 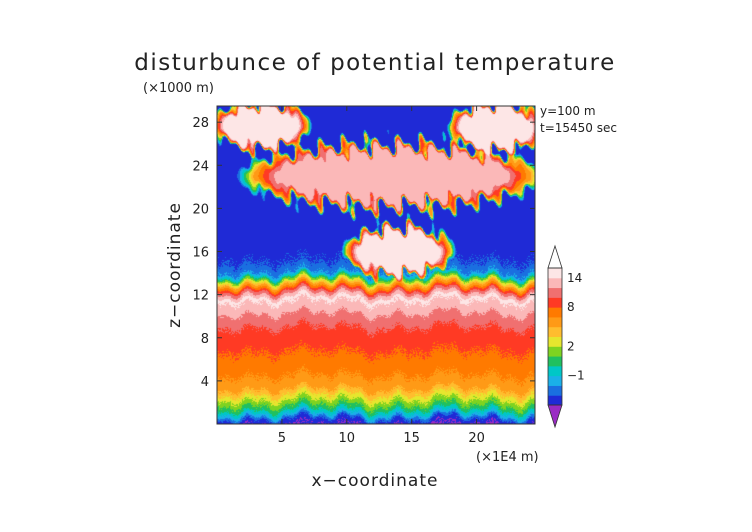 What do you see at coordinates (200, 209) in the screenshot?
I see `y-tick-label: 20` at bounding box center [200, 209].